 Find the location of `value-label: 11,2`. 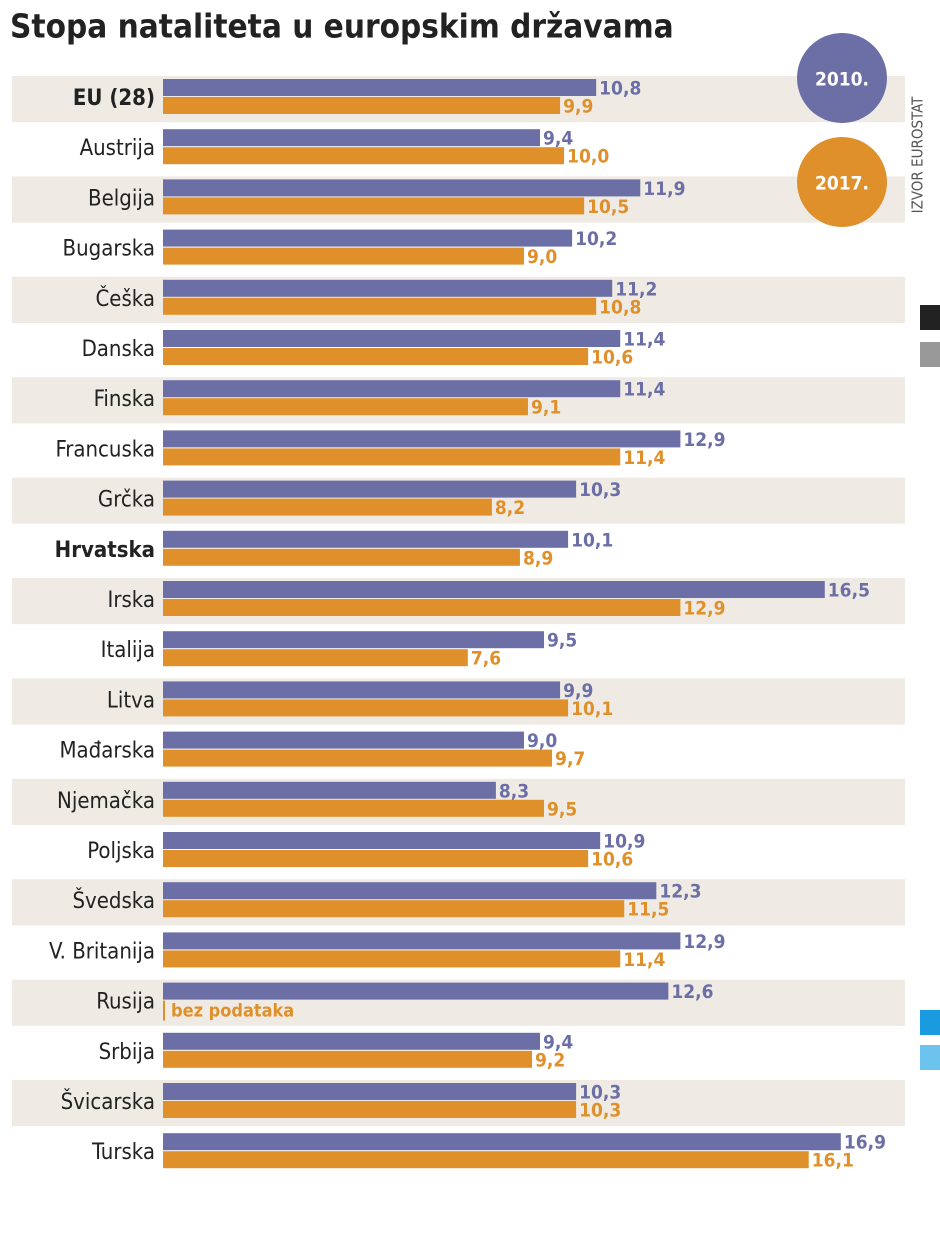

value-label: 11,2 is located at coordinates (636, 289).